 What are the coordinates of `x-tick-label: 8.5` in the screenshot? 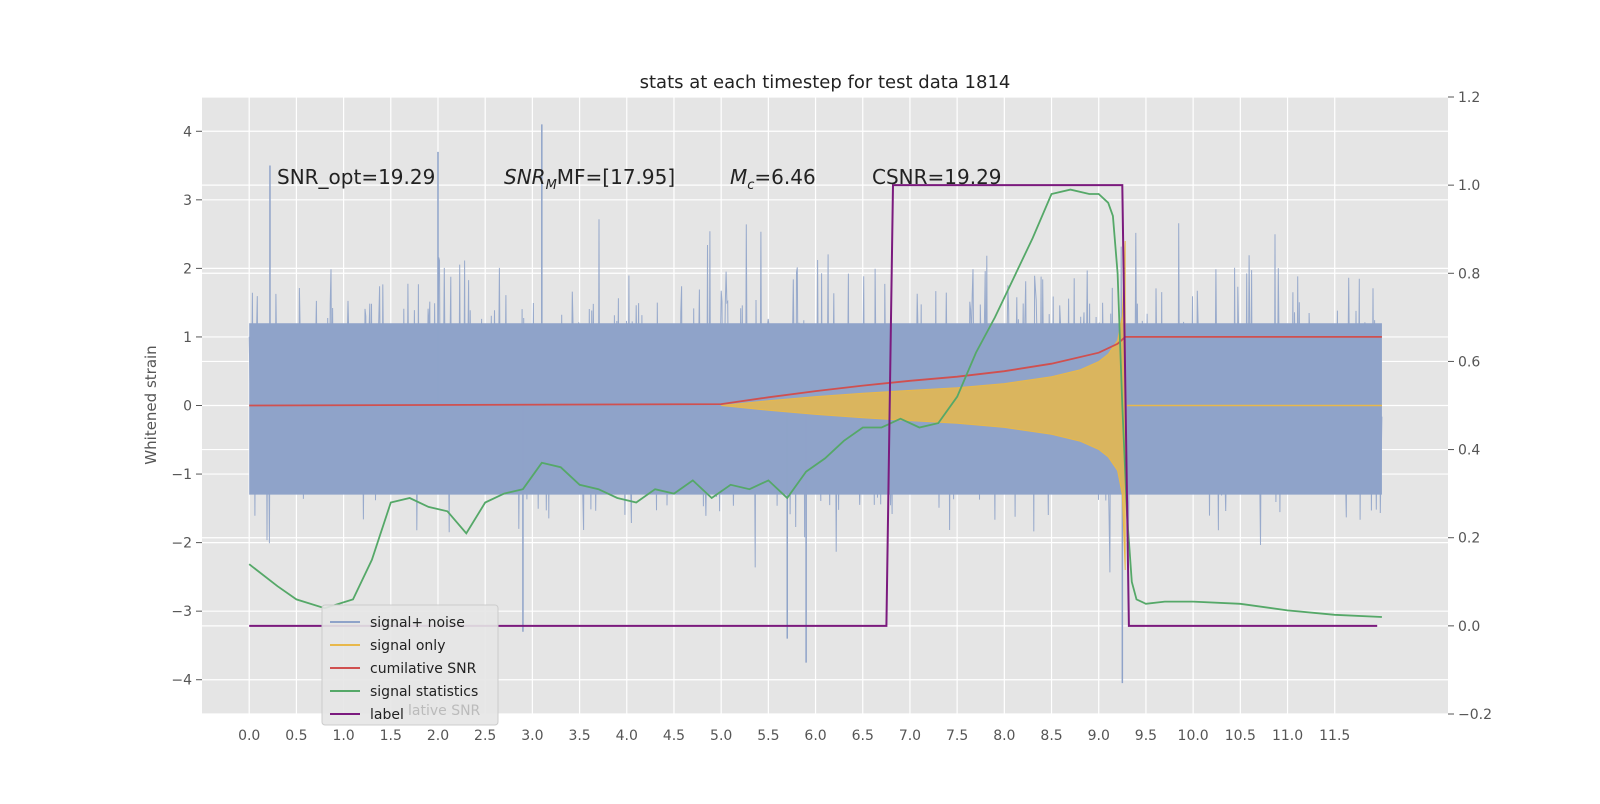 It's located at (1051, 736).